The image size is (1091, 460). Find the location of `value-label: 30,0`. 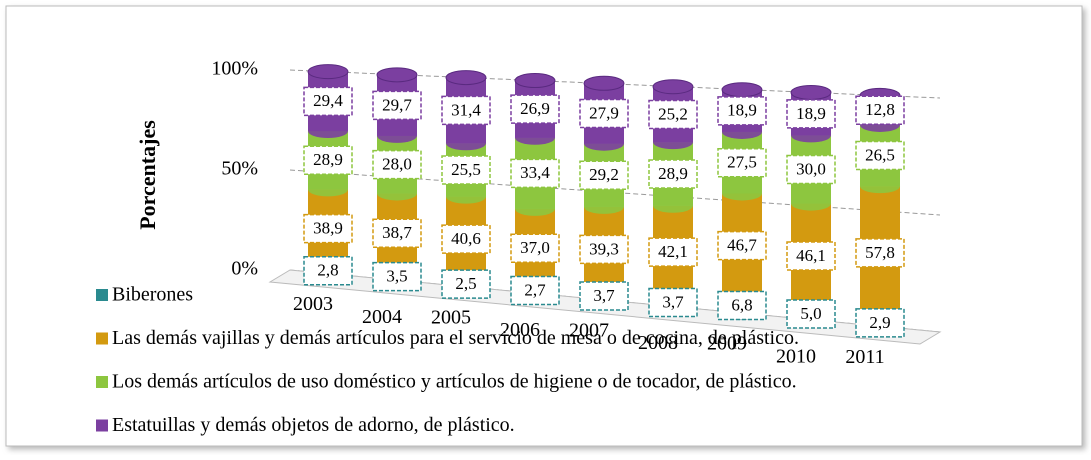

value-label: 30,0 is located at coordinates (811, 168).